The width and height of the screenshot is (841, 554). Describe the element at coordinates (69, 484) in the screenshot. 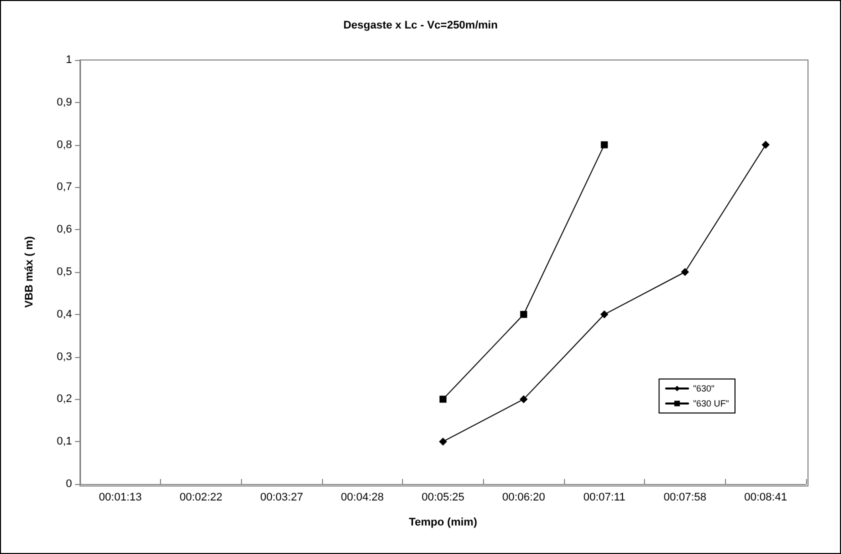

I see `y-tick-label: 0` at that location.